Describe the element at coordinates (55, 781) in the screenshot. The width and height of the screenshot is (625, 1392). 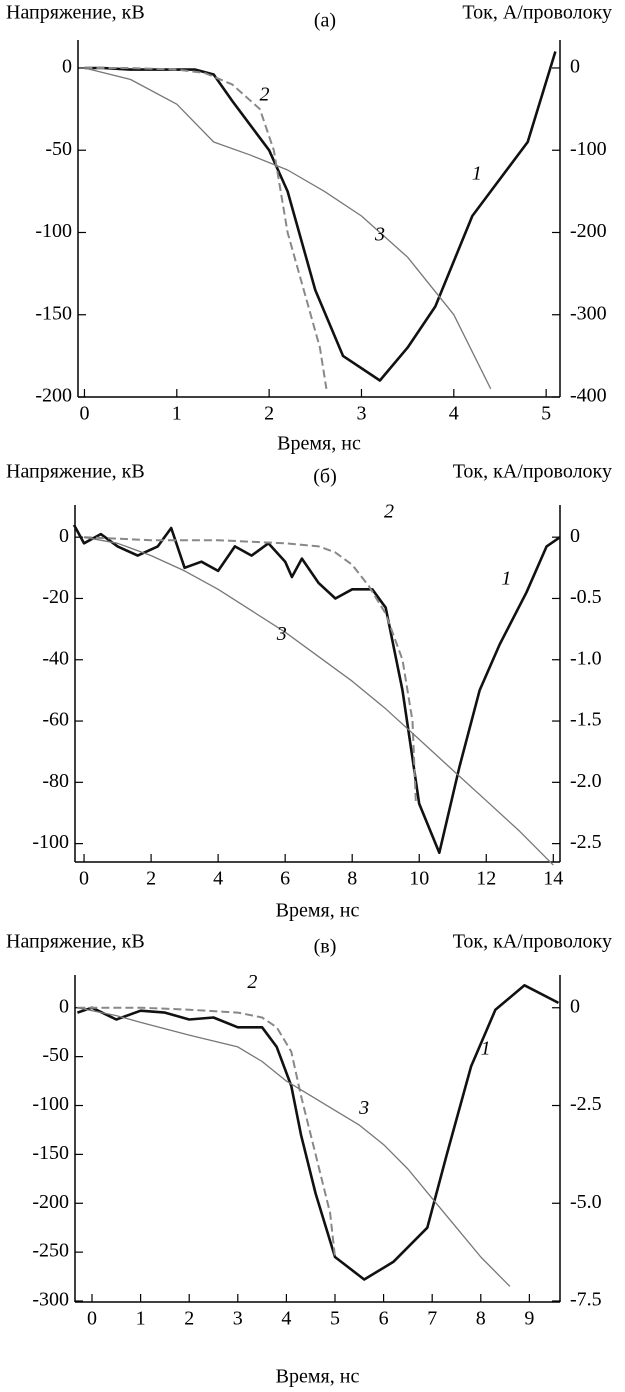
I see `y-tick-label: -80` at that location.